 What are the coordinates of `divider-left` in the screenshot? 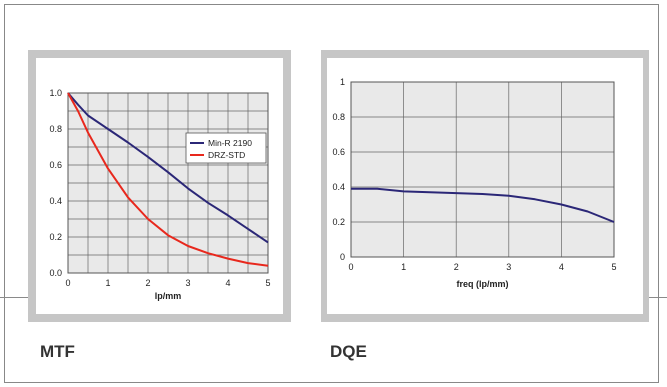 It's located at (14, 297).